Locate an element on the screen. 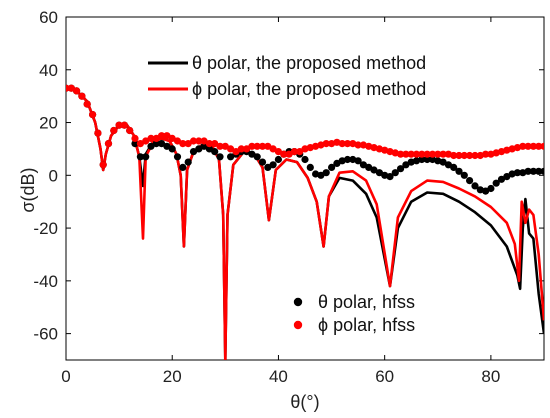 The height and width of the screenshot is (418, 550). x-axis-label: θ(°) is located at coordinates (304, 402).